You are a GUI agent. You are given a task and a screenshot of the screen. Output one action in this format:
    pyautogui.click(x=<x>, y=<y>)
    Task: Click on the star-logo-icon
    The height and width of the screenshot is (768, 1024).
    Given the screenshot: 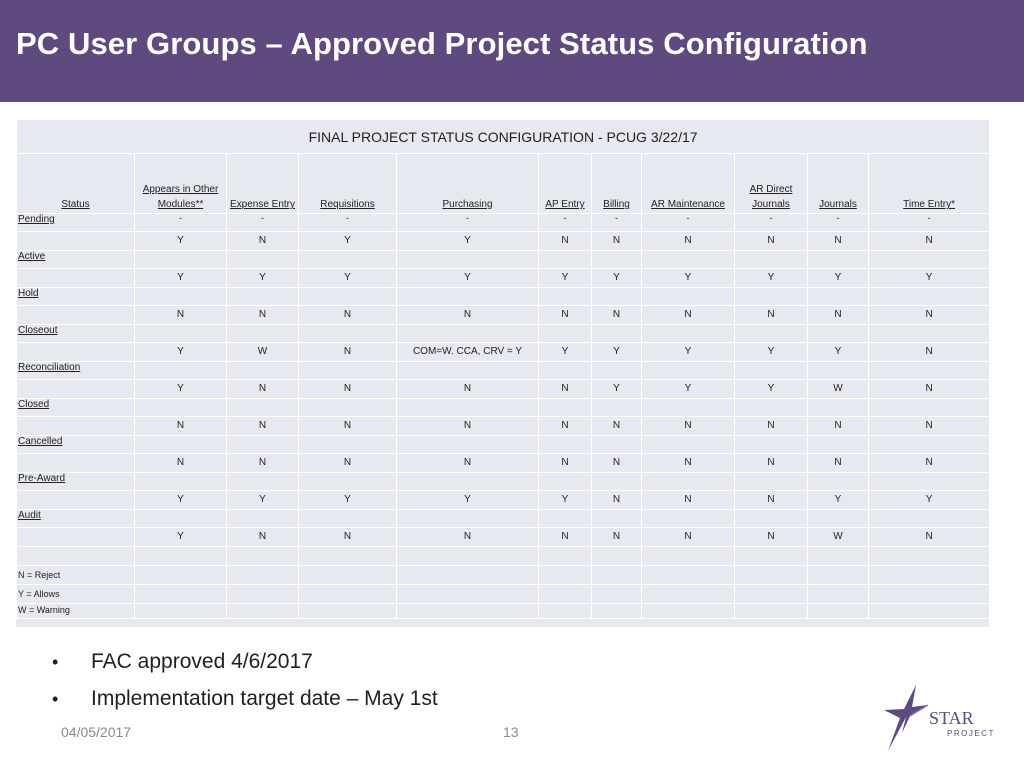 What is the action you would take?
    pyautogui.click(x=906, y=718)
    